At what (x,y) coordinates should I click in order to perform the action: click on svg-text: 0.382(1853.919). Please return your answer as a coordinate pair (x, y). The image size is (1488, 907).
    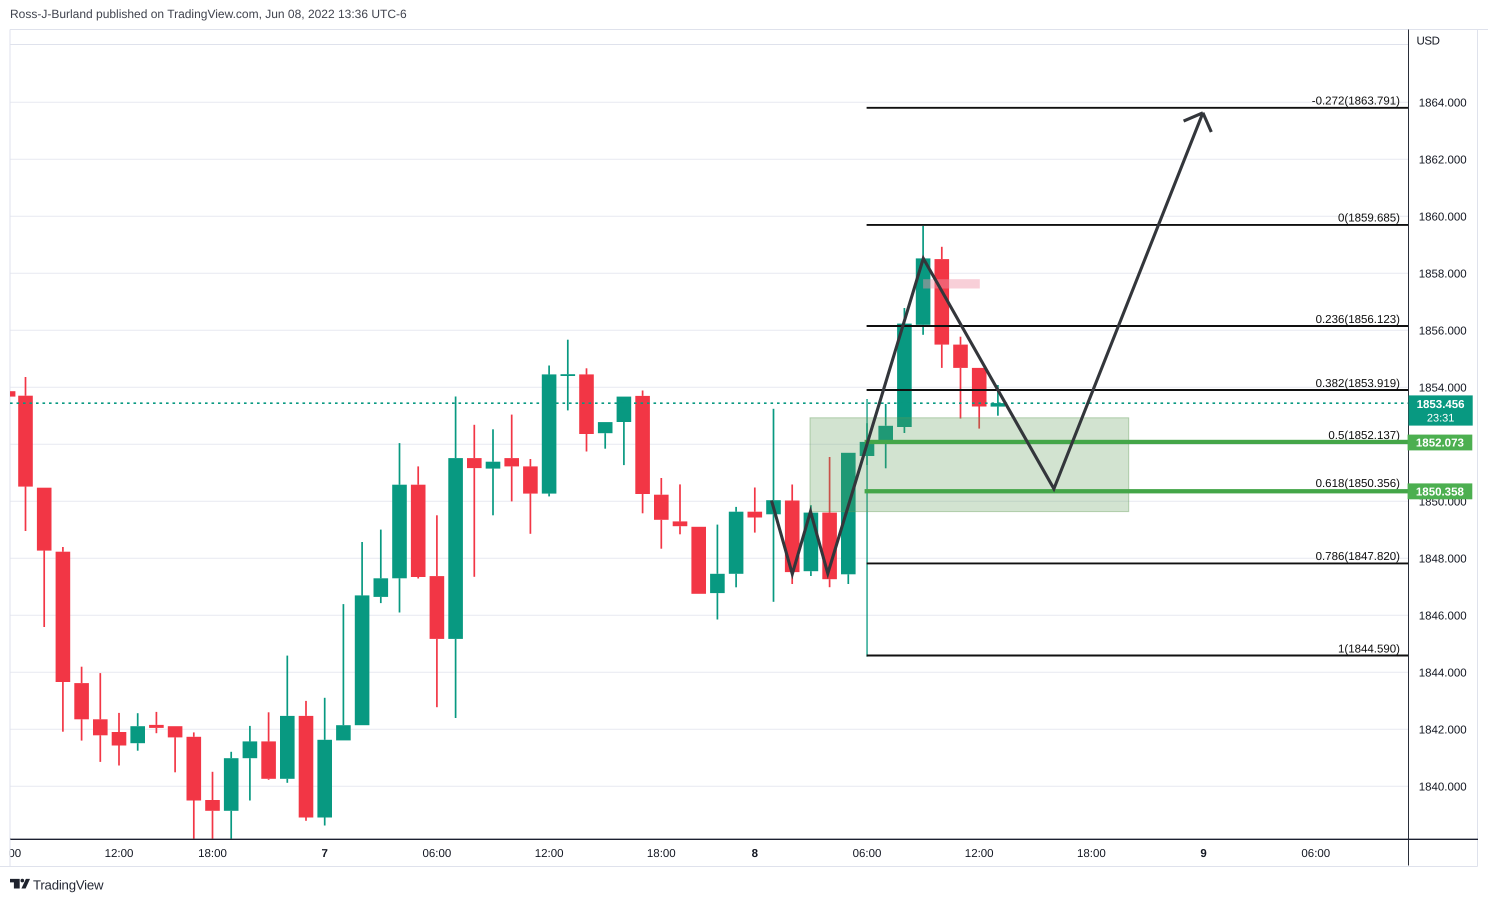
    Looking at the image, I should click on (1358, 384).